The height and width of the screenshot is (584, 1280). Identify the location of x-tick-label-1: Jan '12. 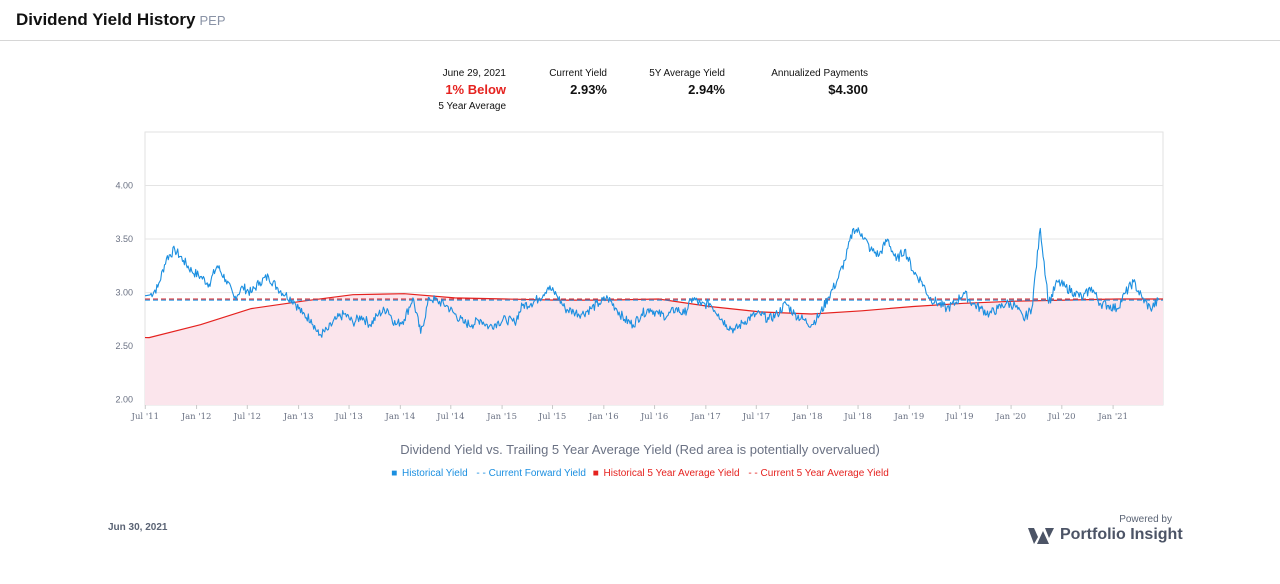
(196, 417).